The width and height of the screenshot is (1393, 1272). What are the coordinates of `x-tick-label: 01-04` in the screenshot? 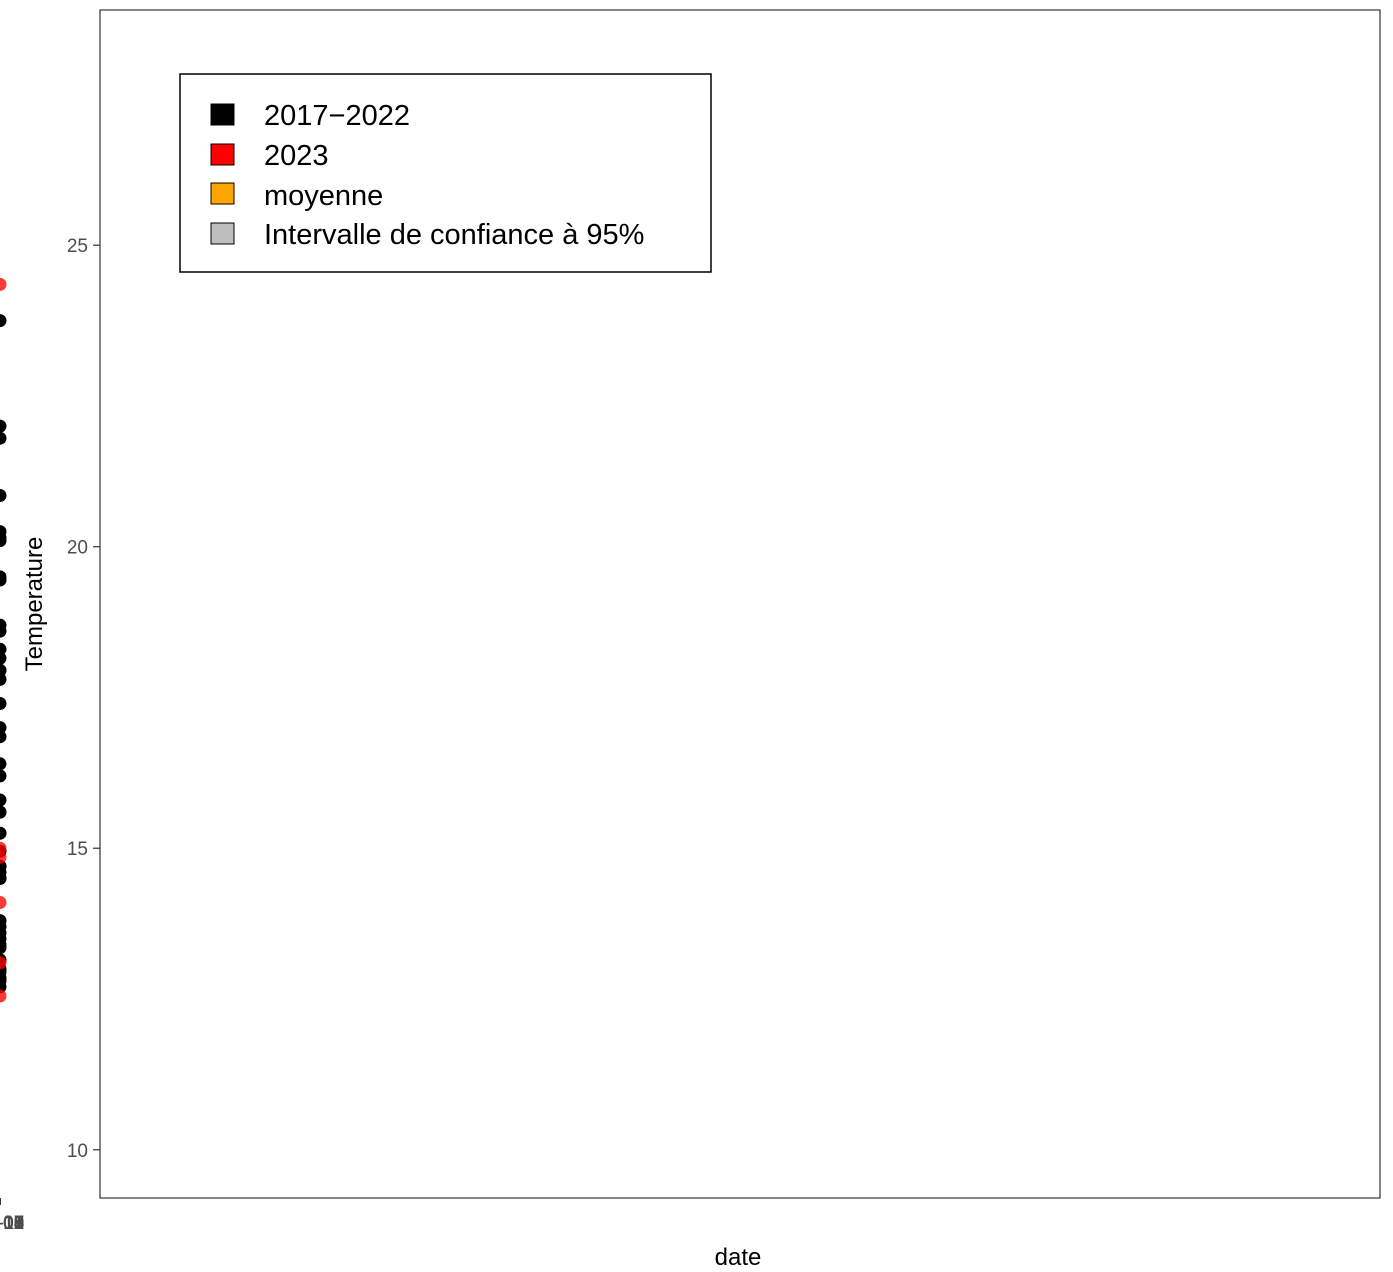 It's located at (12, 1223).